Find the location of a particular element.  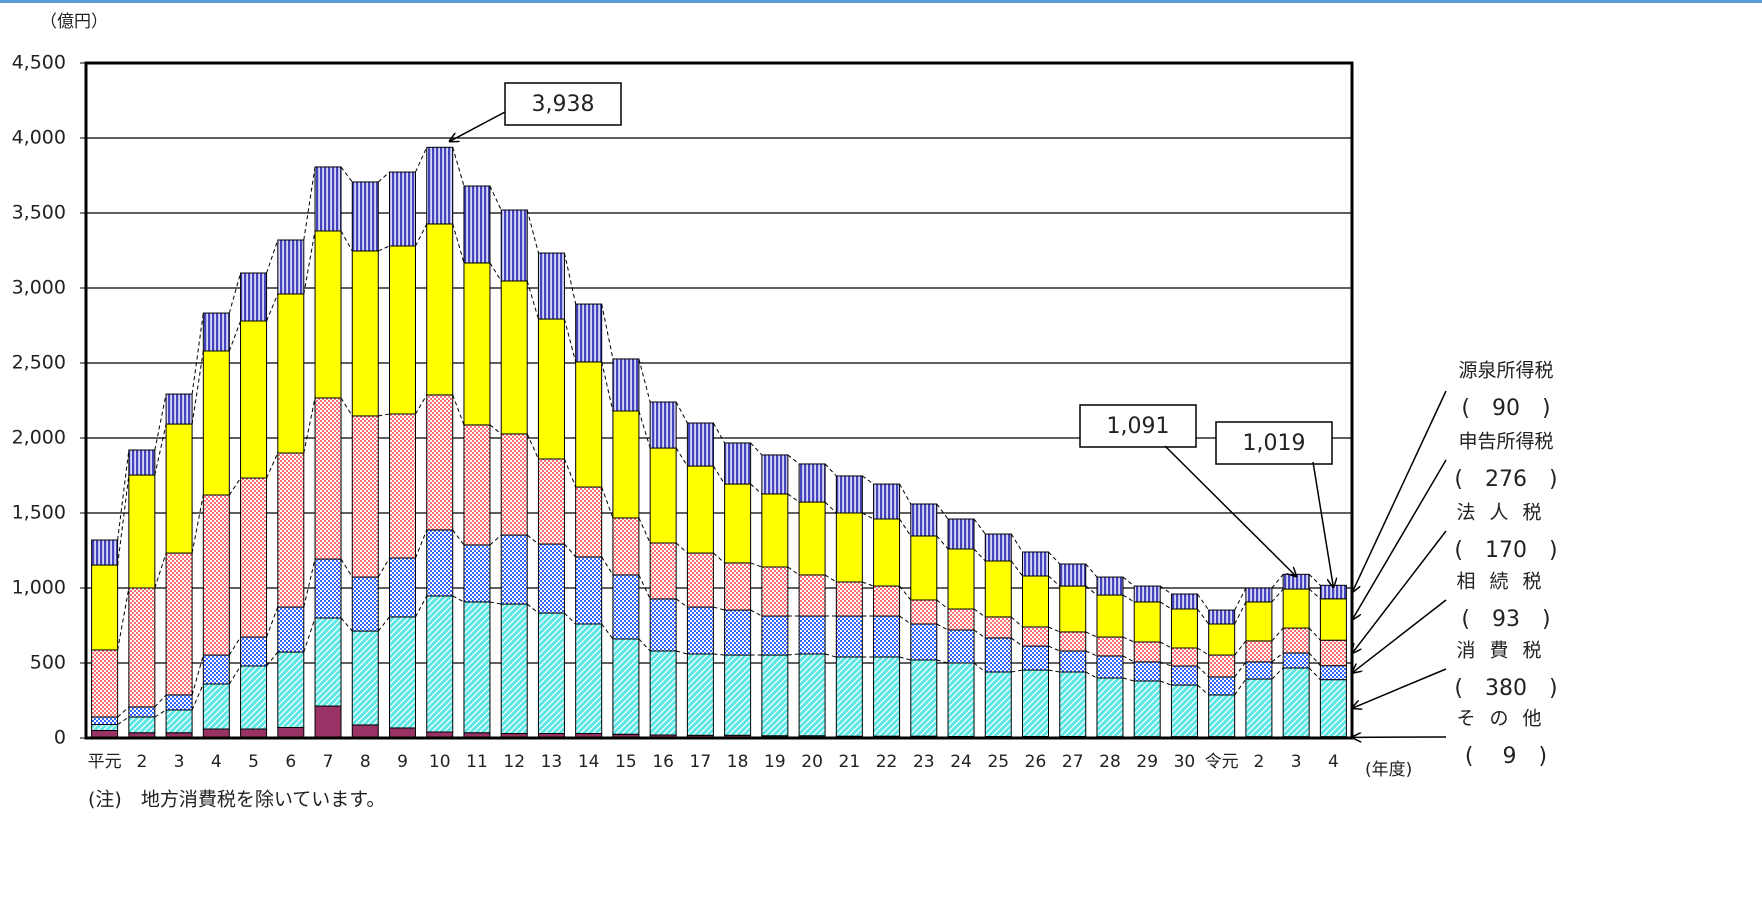

x-tick-label: 平元 is located at coordinates (105, 762).